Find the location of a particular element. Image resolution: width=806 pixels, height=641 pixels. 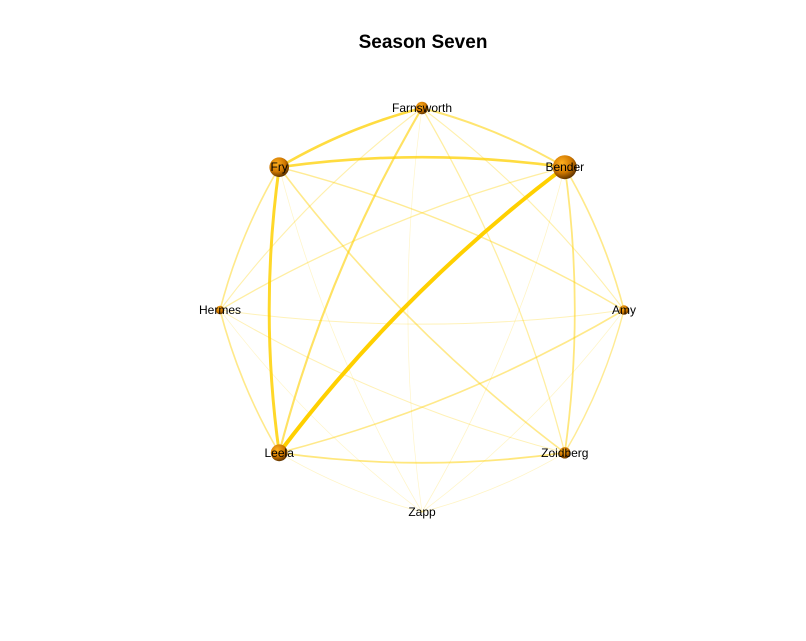

graph-title: Season Seven is located at coordinates (423, 42).